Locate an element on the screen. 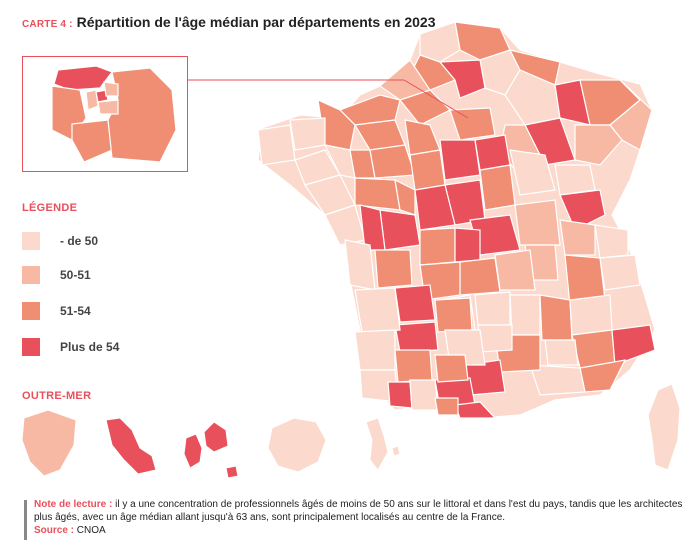 This screenshot has width=698, height=550. source-text: CNOA is located at coordinates (91, 530).